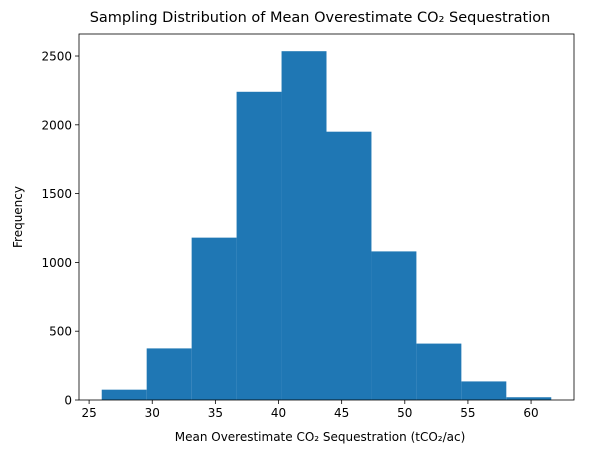  What do you see at coordinates (404, 413) in the screenshot?
I see `x-tick-label: 50` at bounding box center [404, 413].